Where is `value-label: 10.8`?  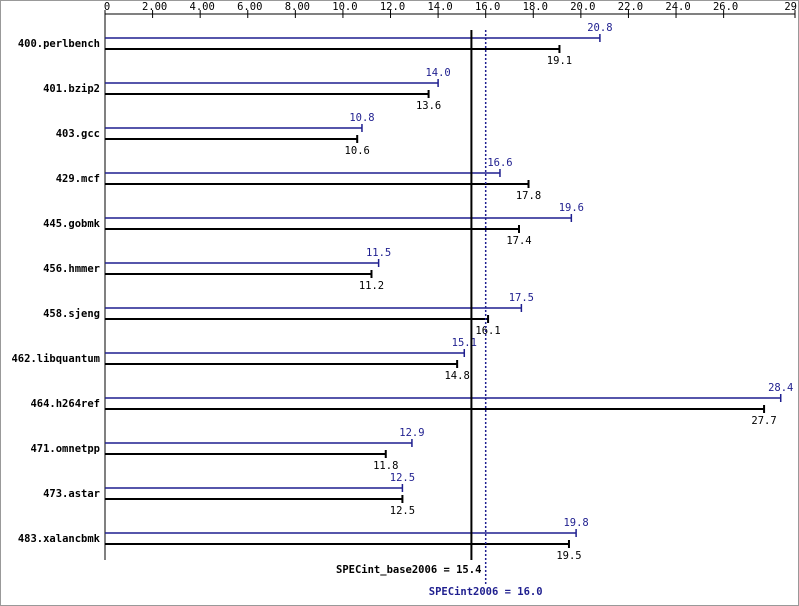 value-label: 10.8 is located at coordinates (361, 118).